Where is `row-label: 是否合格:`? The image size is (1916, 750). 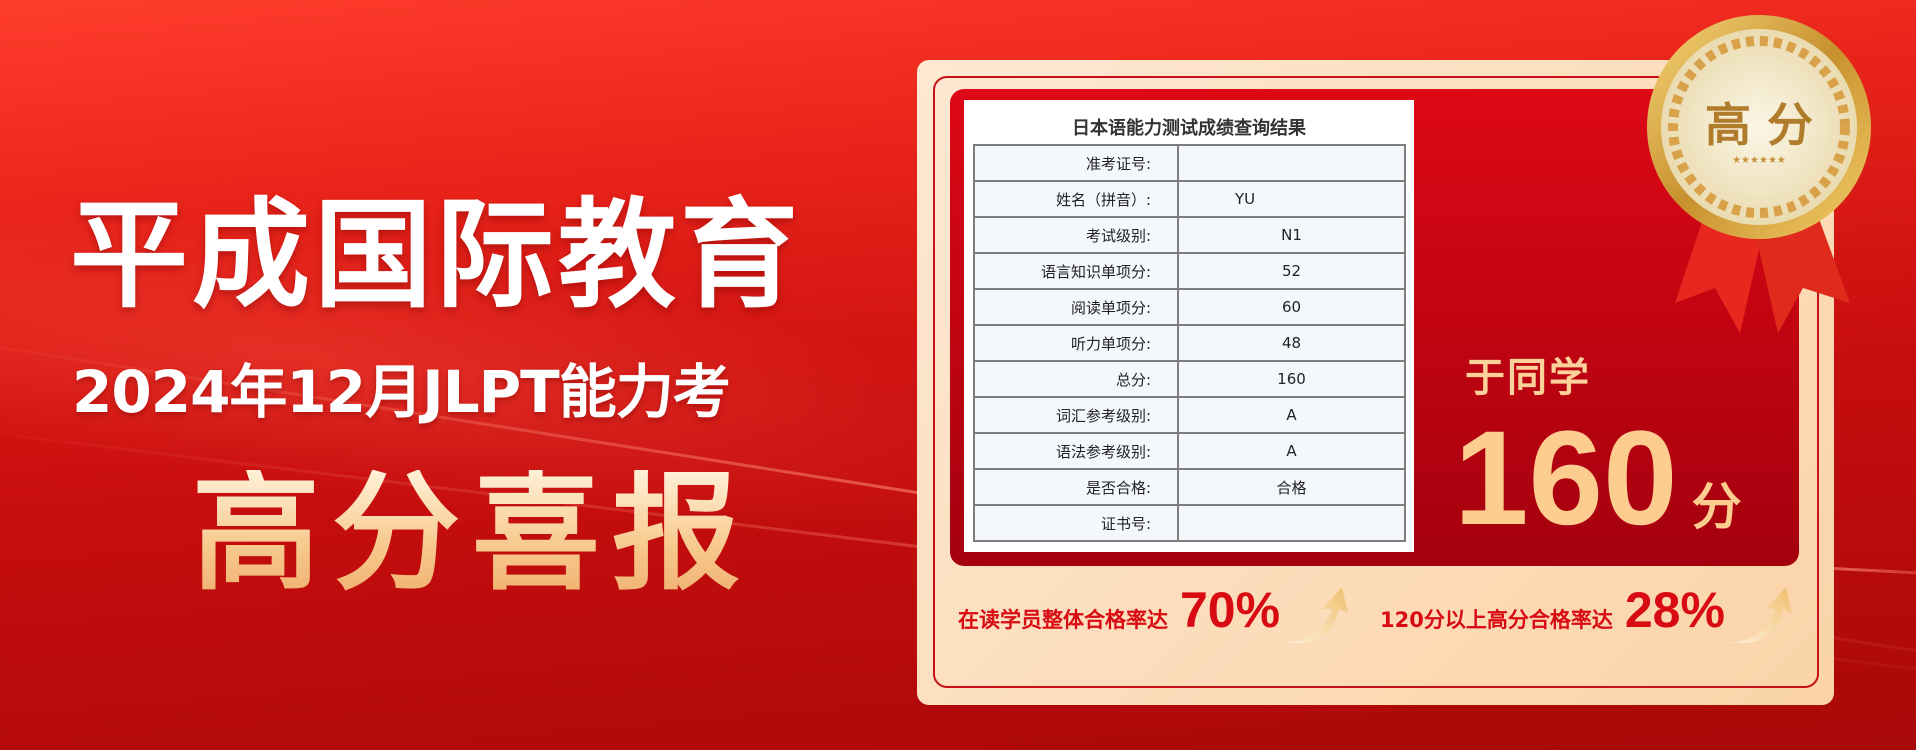 row-label: 是否合格: is located at coordinates (1076, 487).